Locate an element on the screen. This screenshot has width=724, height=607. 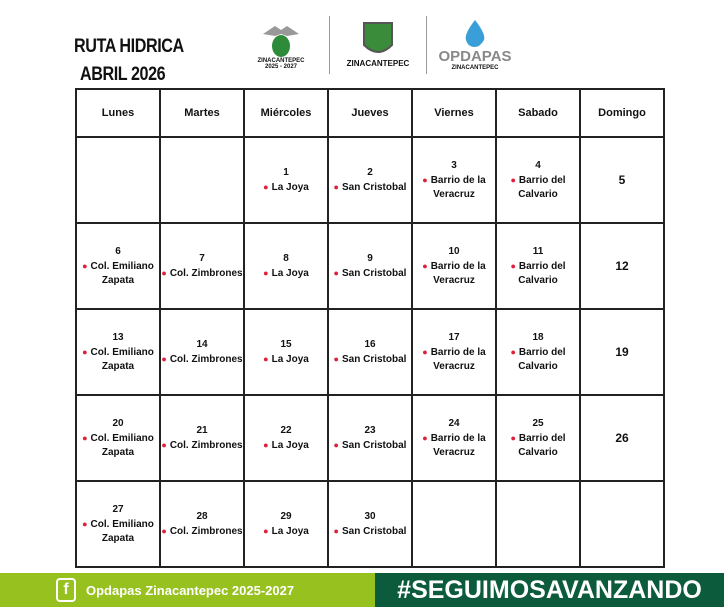
calendar-cell: 6 ● Col. Emiliano Zapata is located at coordinates (118, 266).